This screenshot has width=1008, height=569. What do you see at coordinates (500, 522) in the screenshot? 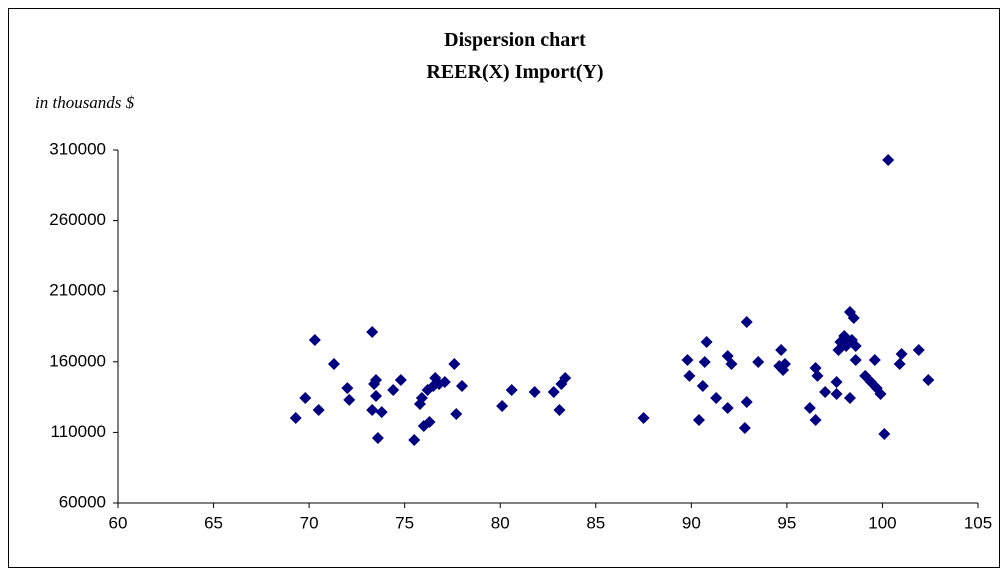
I see `x-tick-label: 80` at bounding box center [500, 522].